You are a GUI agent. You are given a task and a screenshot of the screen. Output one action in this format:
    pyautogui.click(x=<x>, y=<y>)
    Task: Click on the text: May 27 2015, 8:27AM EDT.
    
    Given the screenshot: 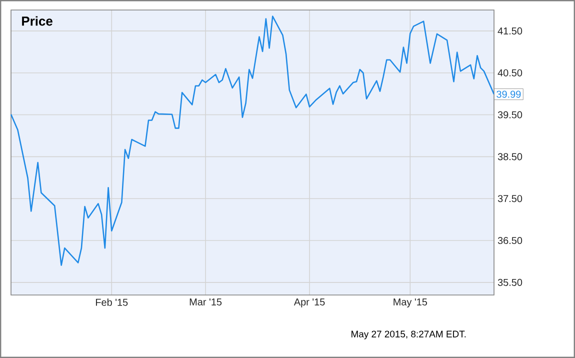 What is the action you would take?
    pyautogui.click(x=409, y=335)
    